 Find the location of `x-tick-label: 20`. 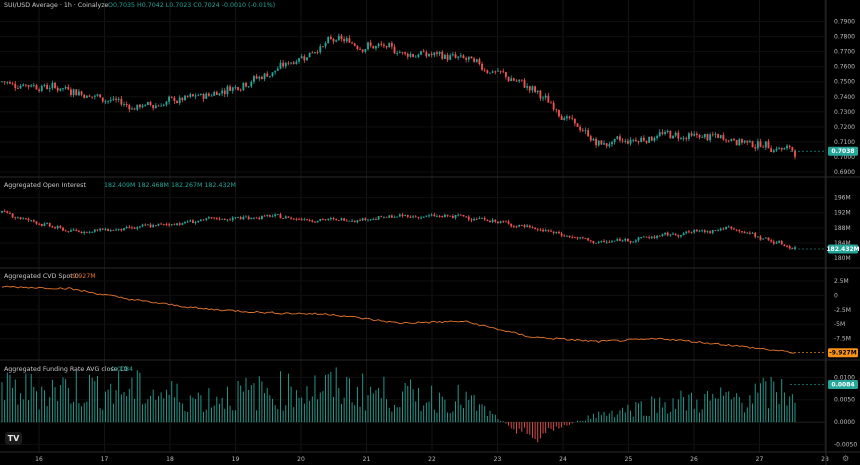

x-tick-label: 20 is located at coordinates (301, 459).